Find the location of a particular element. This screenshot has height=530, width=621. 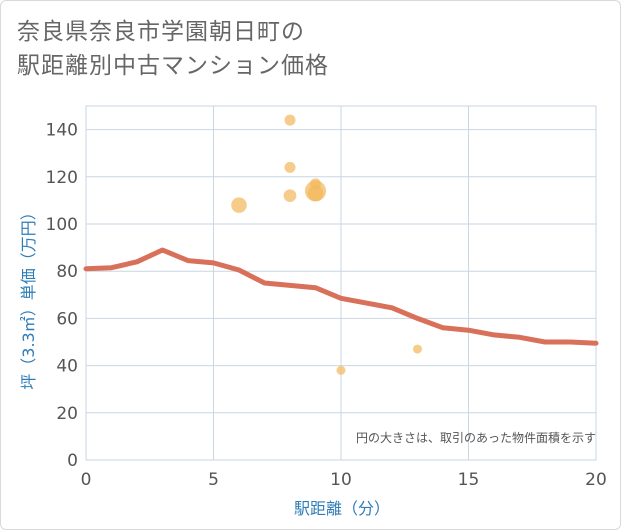

title-line-1: 奈良県奈良市学園朝日町の is located at coordinates (161, 32).